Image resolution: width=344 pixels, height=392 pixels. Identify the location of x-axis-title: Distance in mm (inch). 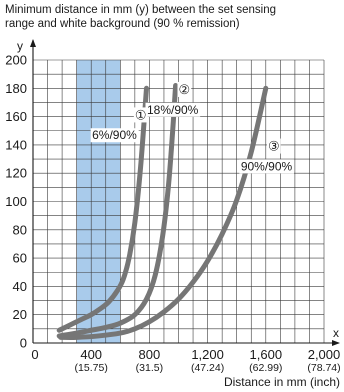
(282, 382).